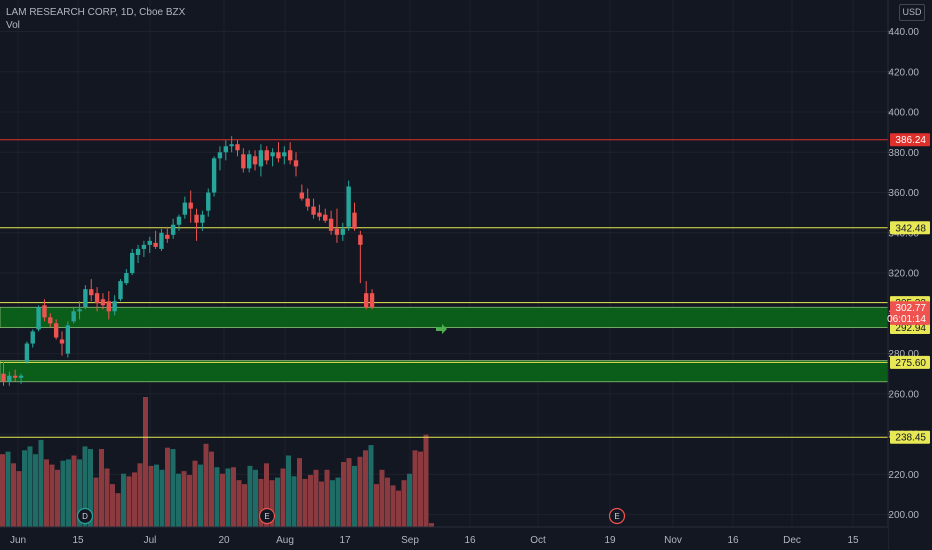 This screenshot has width=932, height=550. What do you see at coordinates (912, 12) in the screenshot?
I see `currency-button: USD` at bounding box center [912, 12].